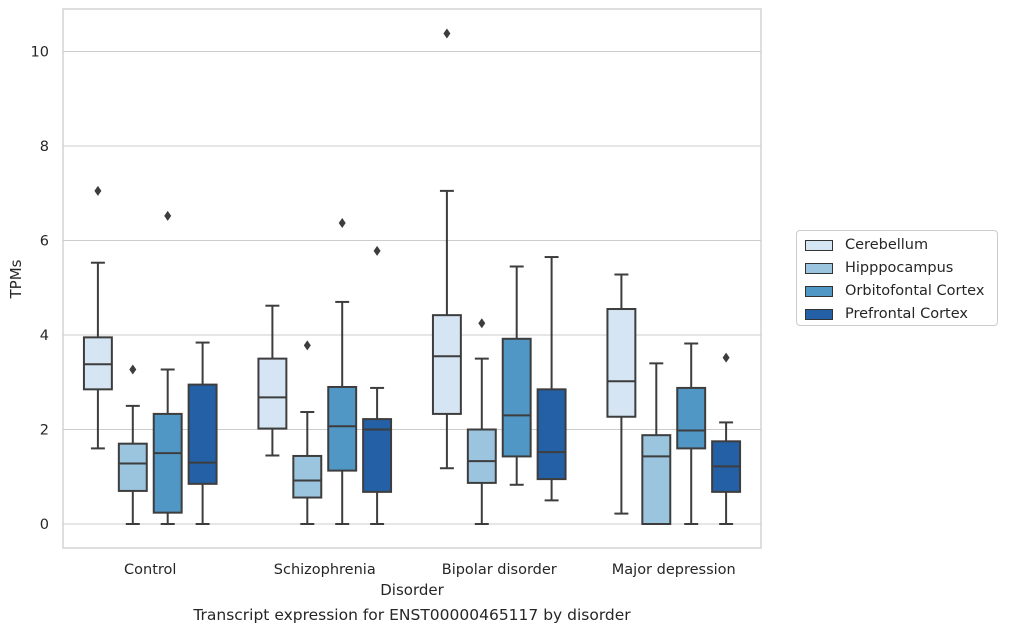 The width and height of the screenshot is (1009, 634). Describe the element at coordinates (150, 570) in the screenshot. I see `x-tick-label: Control` at that location.